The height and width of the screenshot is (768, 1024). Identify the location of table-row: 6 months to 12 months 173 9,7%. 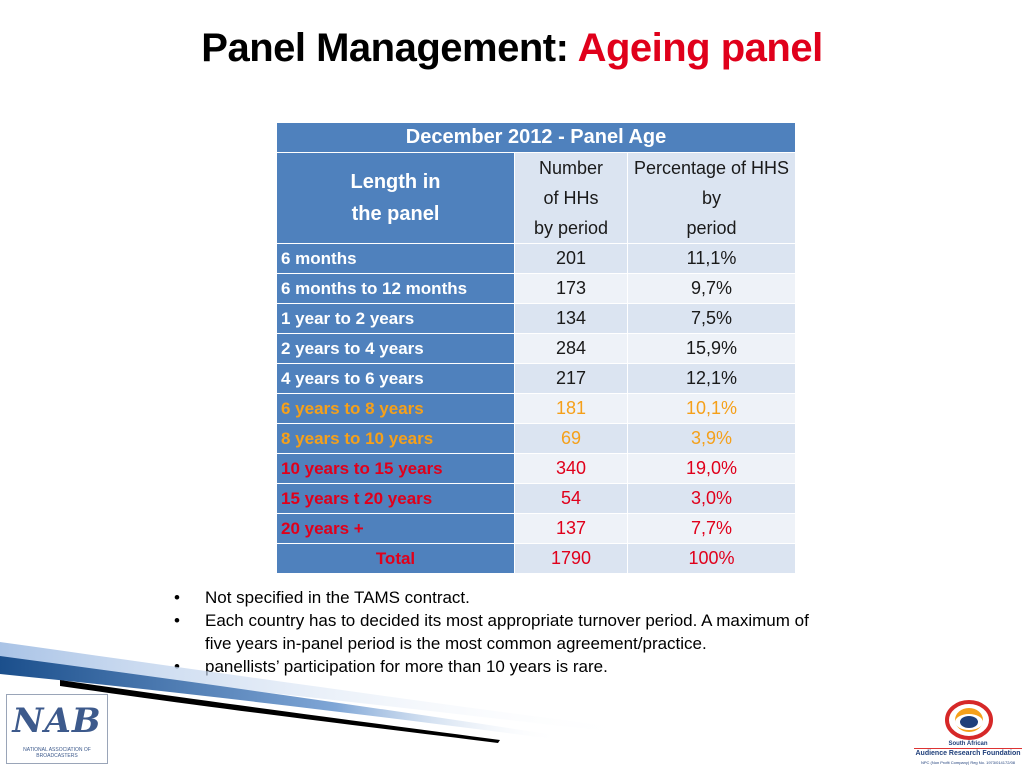
(536, 288).